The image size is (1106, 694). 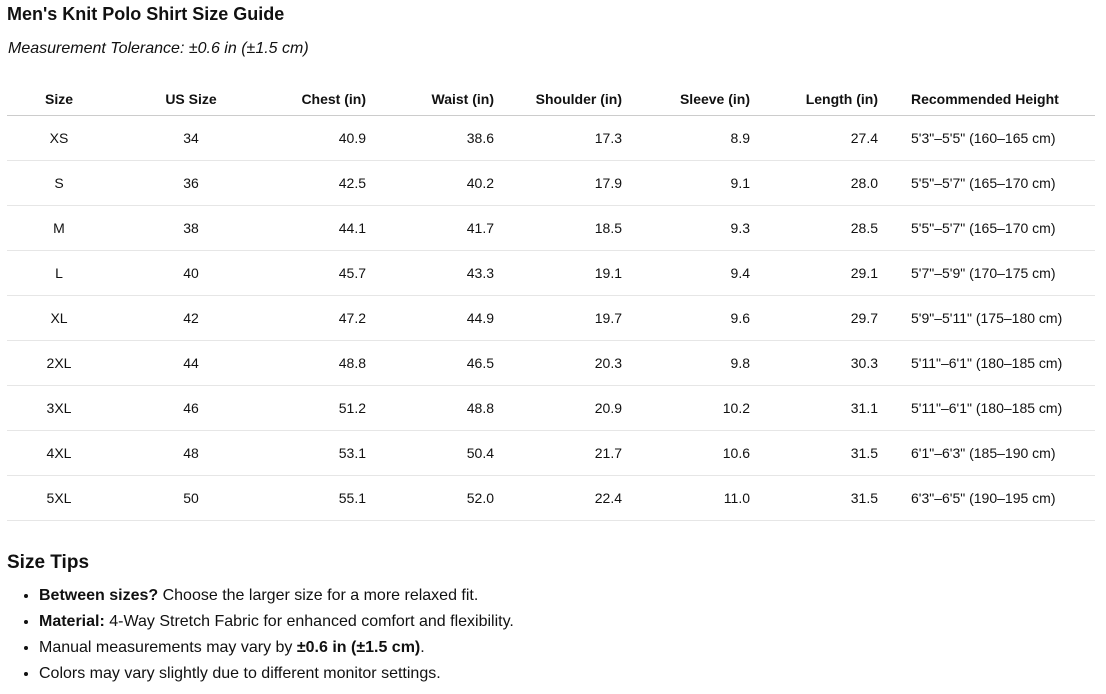 What do you see at coordinates (992, 138) in the screenshot?
I see `table-cell: 5'3"–5'5" (160–165 cm)` at bounding box center [992, 138].